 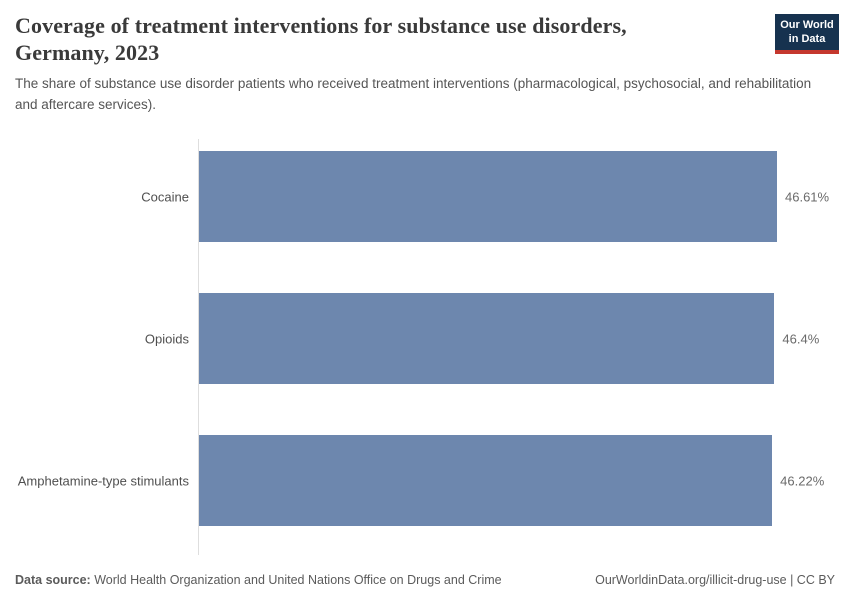 What do you see at coordinates (807, 25) in the screenshot?
I see `owid-logo-line1: Our World` at bounding box center [807, 25].